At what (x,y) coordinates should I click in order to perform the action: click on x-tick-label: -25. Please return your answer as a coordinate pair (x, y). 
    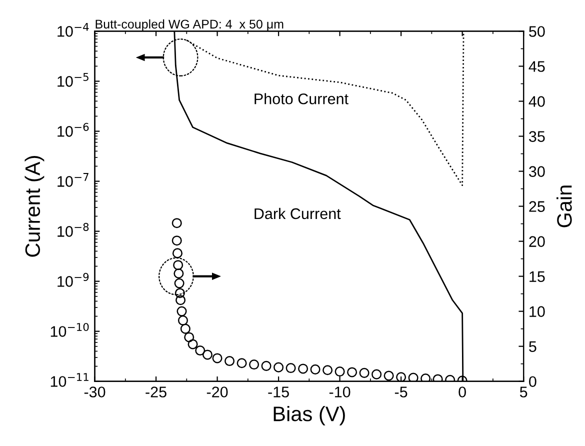
    Looking at the image, I should click on (156, 392).